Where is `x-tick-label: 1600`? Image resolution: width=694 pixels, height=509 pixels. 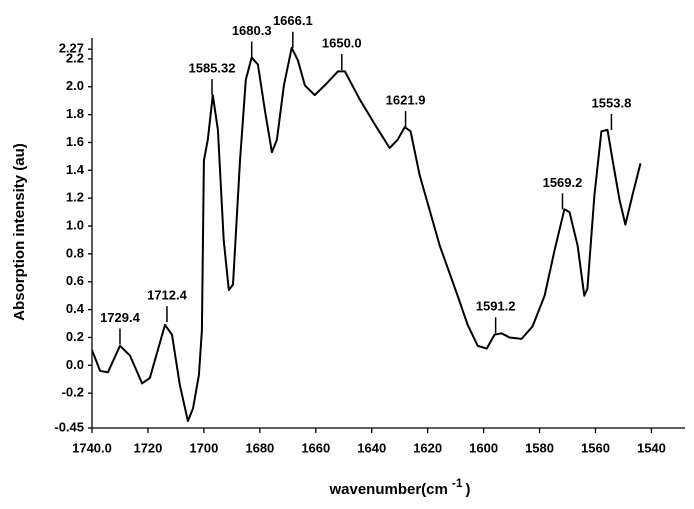 x-tick-label: 1600 is located at coordinates (483, 447).